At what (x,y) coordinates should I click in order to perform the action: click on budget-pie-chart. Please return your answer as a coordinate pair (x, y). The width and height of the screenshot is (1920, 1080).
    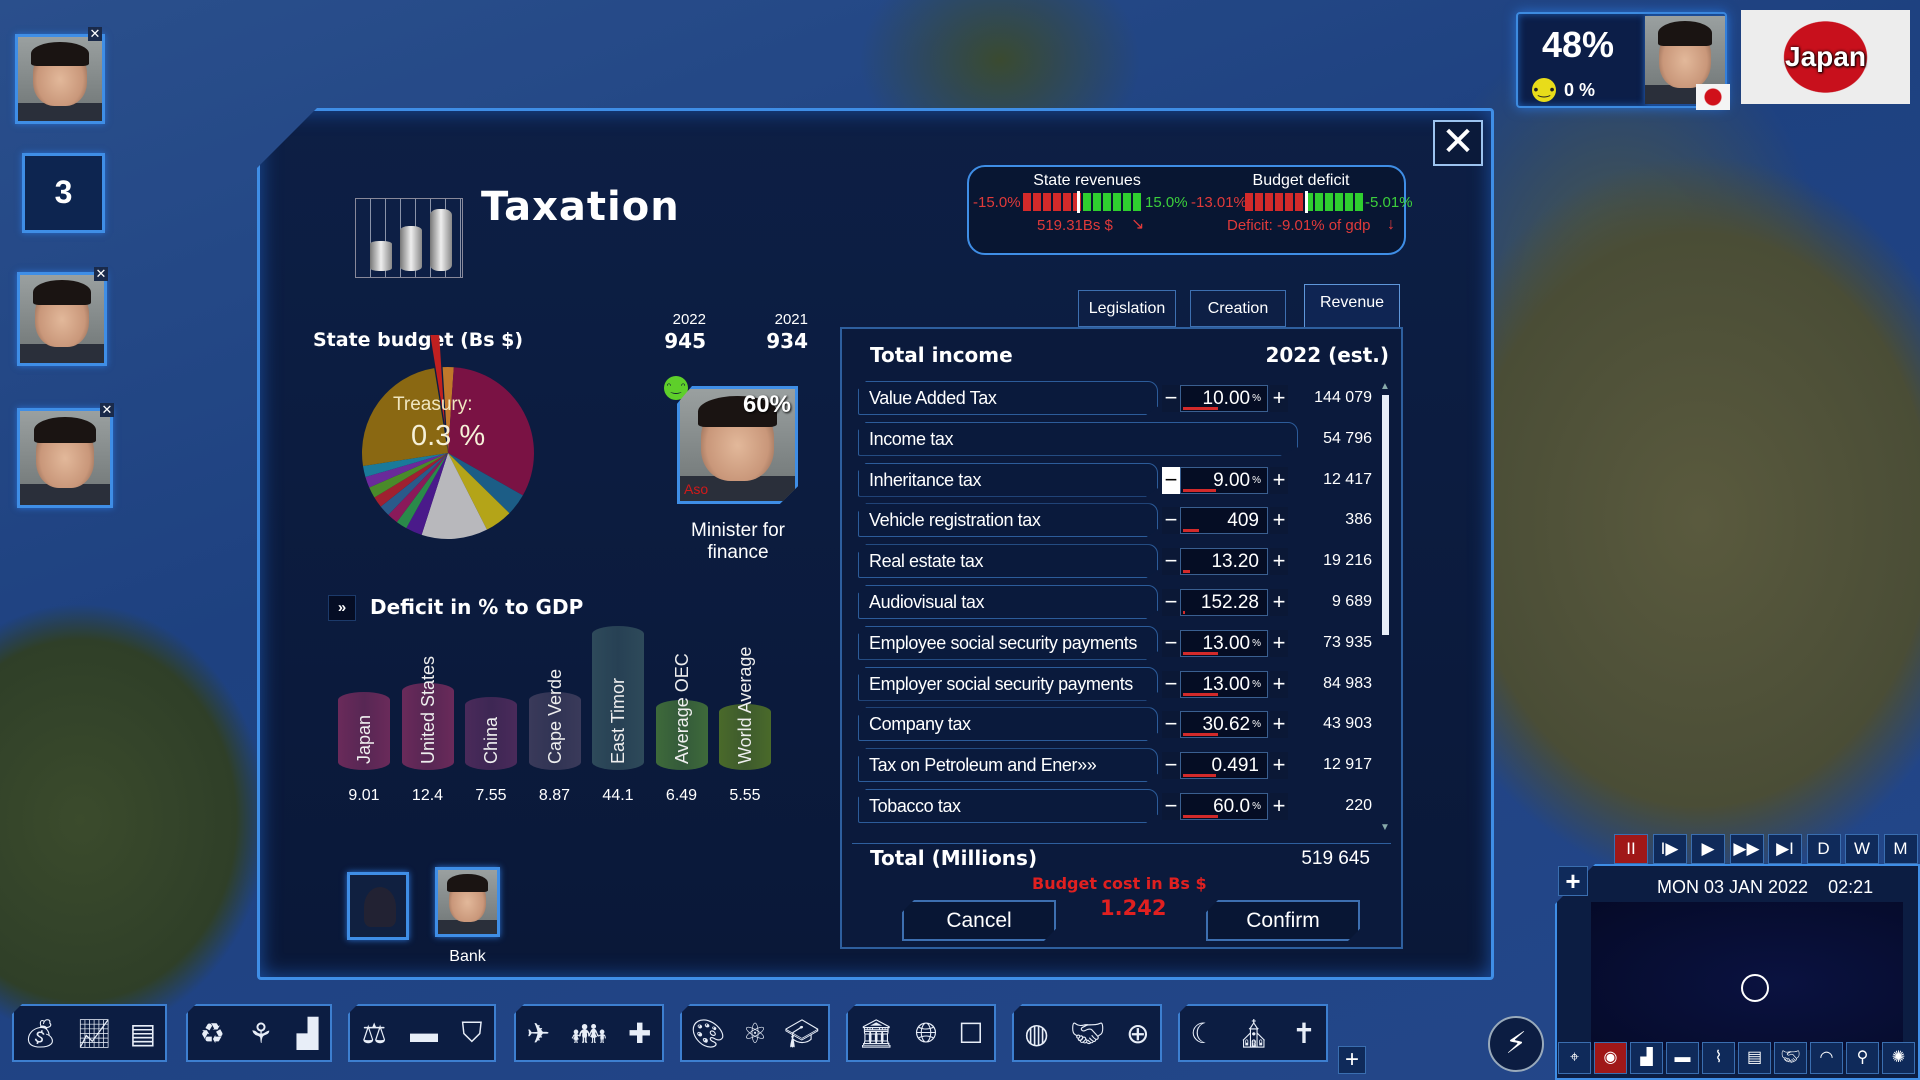
    Looking at the image, I should click on (448, 440).